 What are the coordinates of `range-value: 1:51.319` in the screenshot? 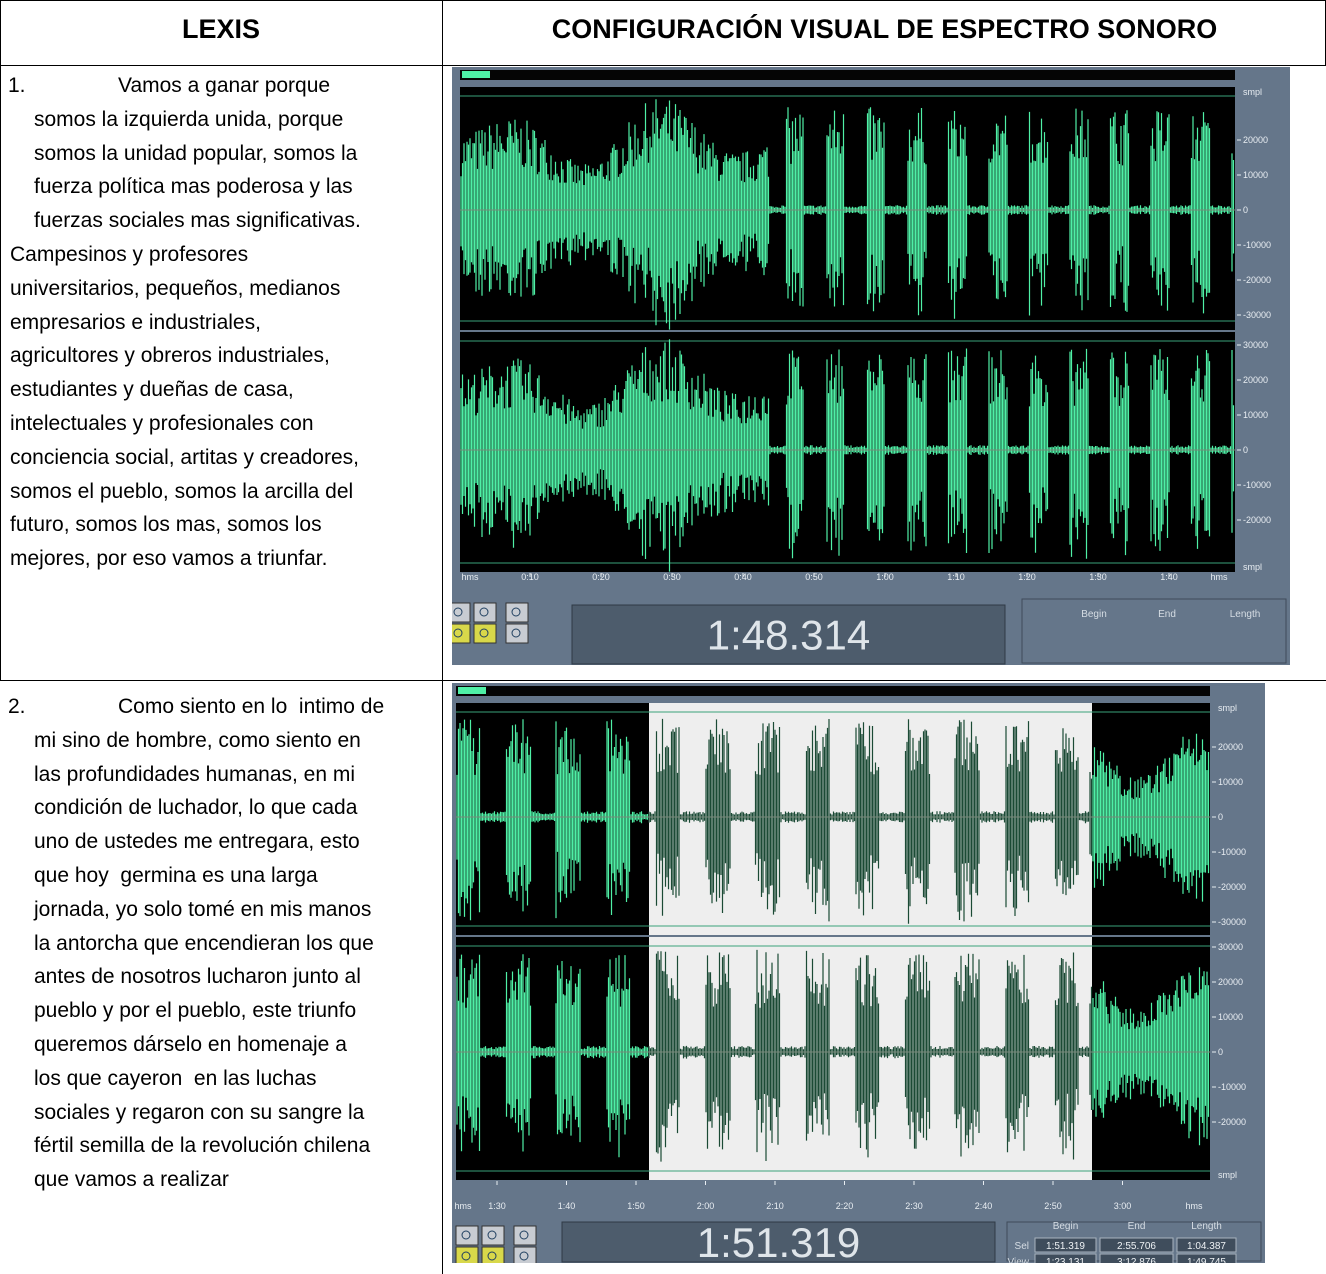 It's located at (1065, 1246).